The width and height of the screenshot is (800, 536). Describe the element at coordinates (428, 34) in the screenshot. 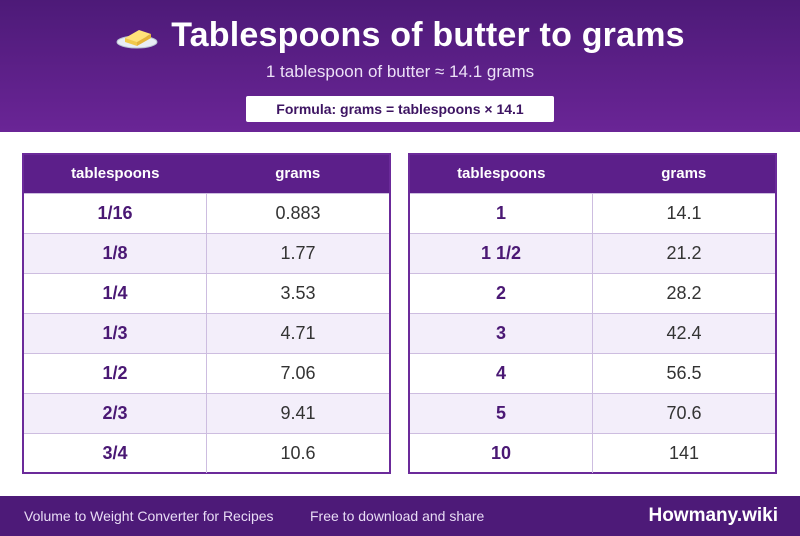

I see `page-title: Tablespoons of butter to grams` at that location.